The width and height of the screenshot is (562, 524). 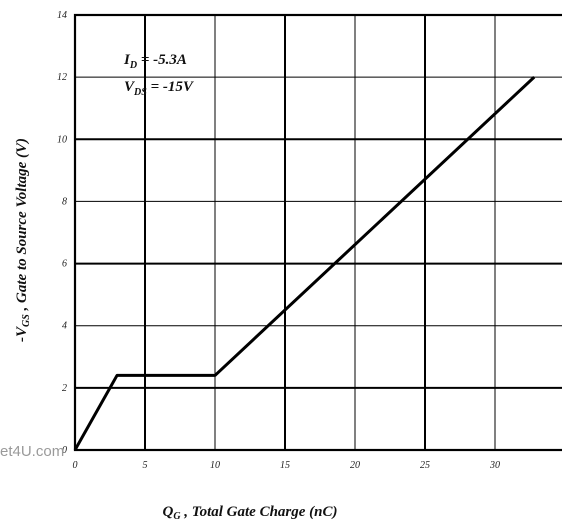 What do you see at coordinates (425, 465) in the screenshot?
I see `x-tick-label: 25` at bounding box center [425, 465].